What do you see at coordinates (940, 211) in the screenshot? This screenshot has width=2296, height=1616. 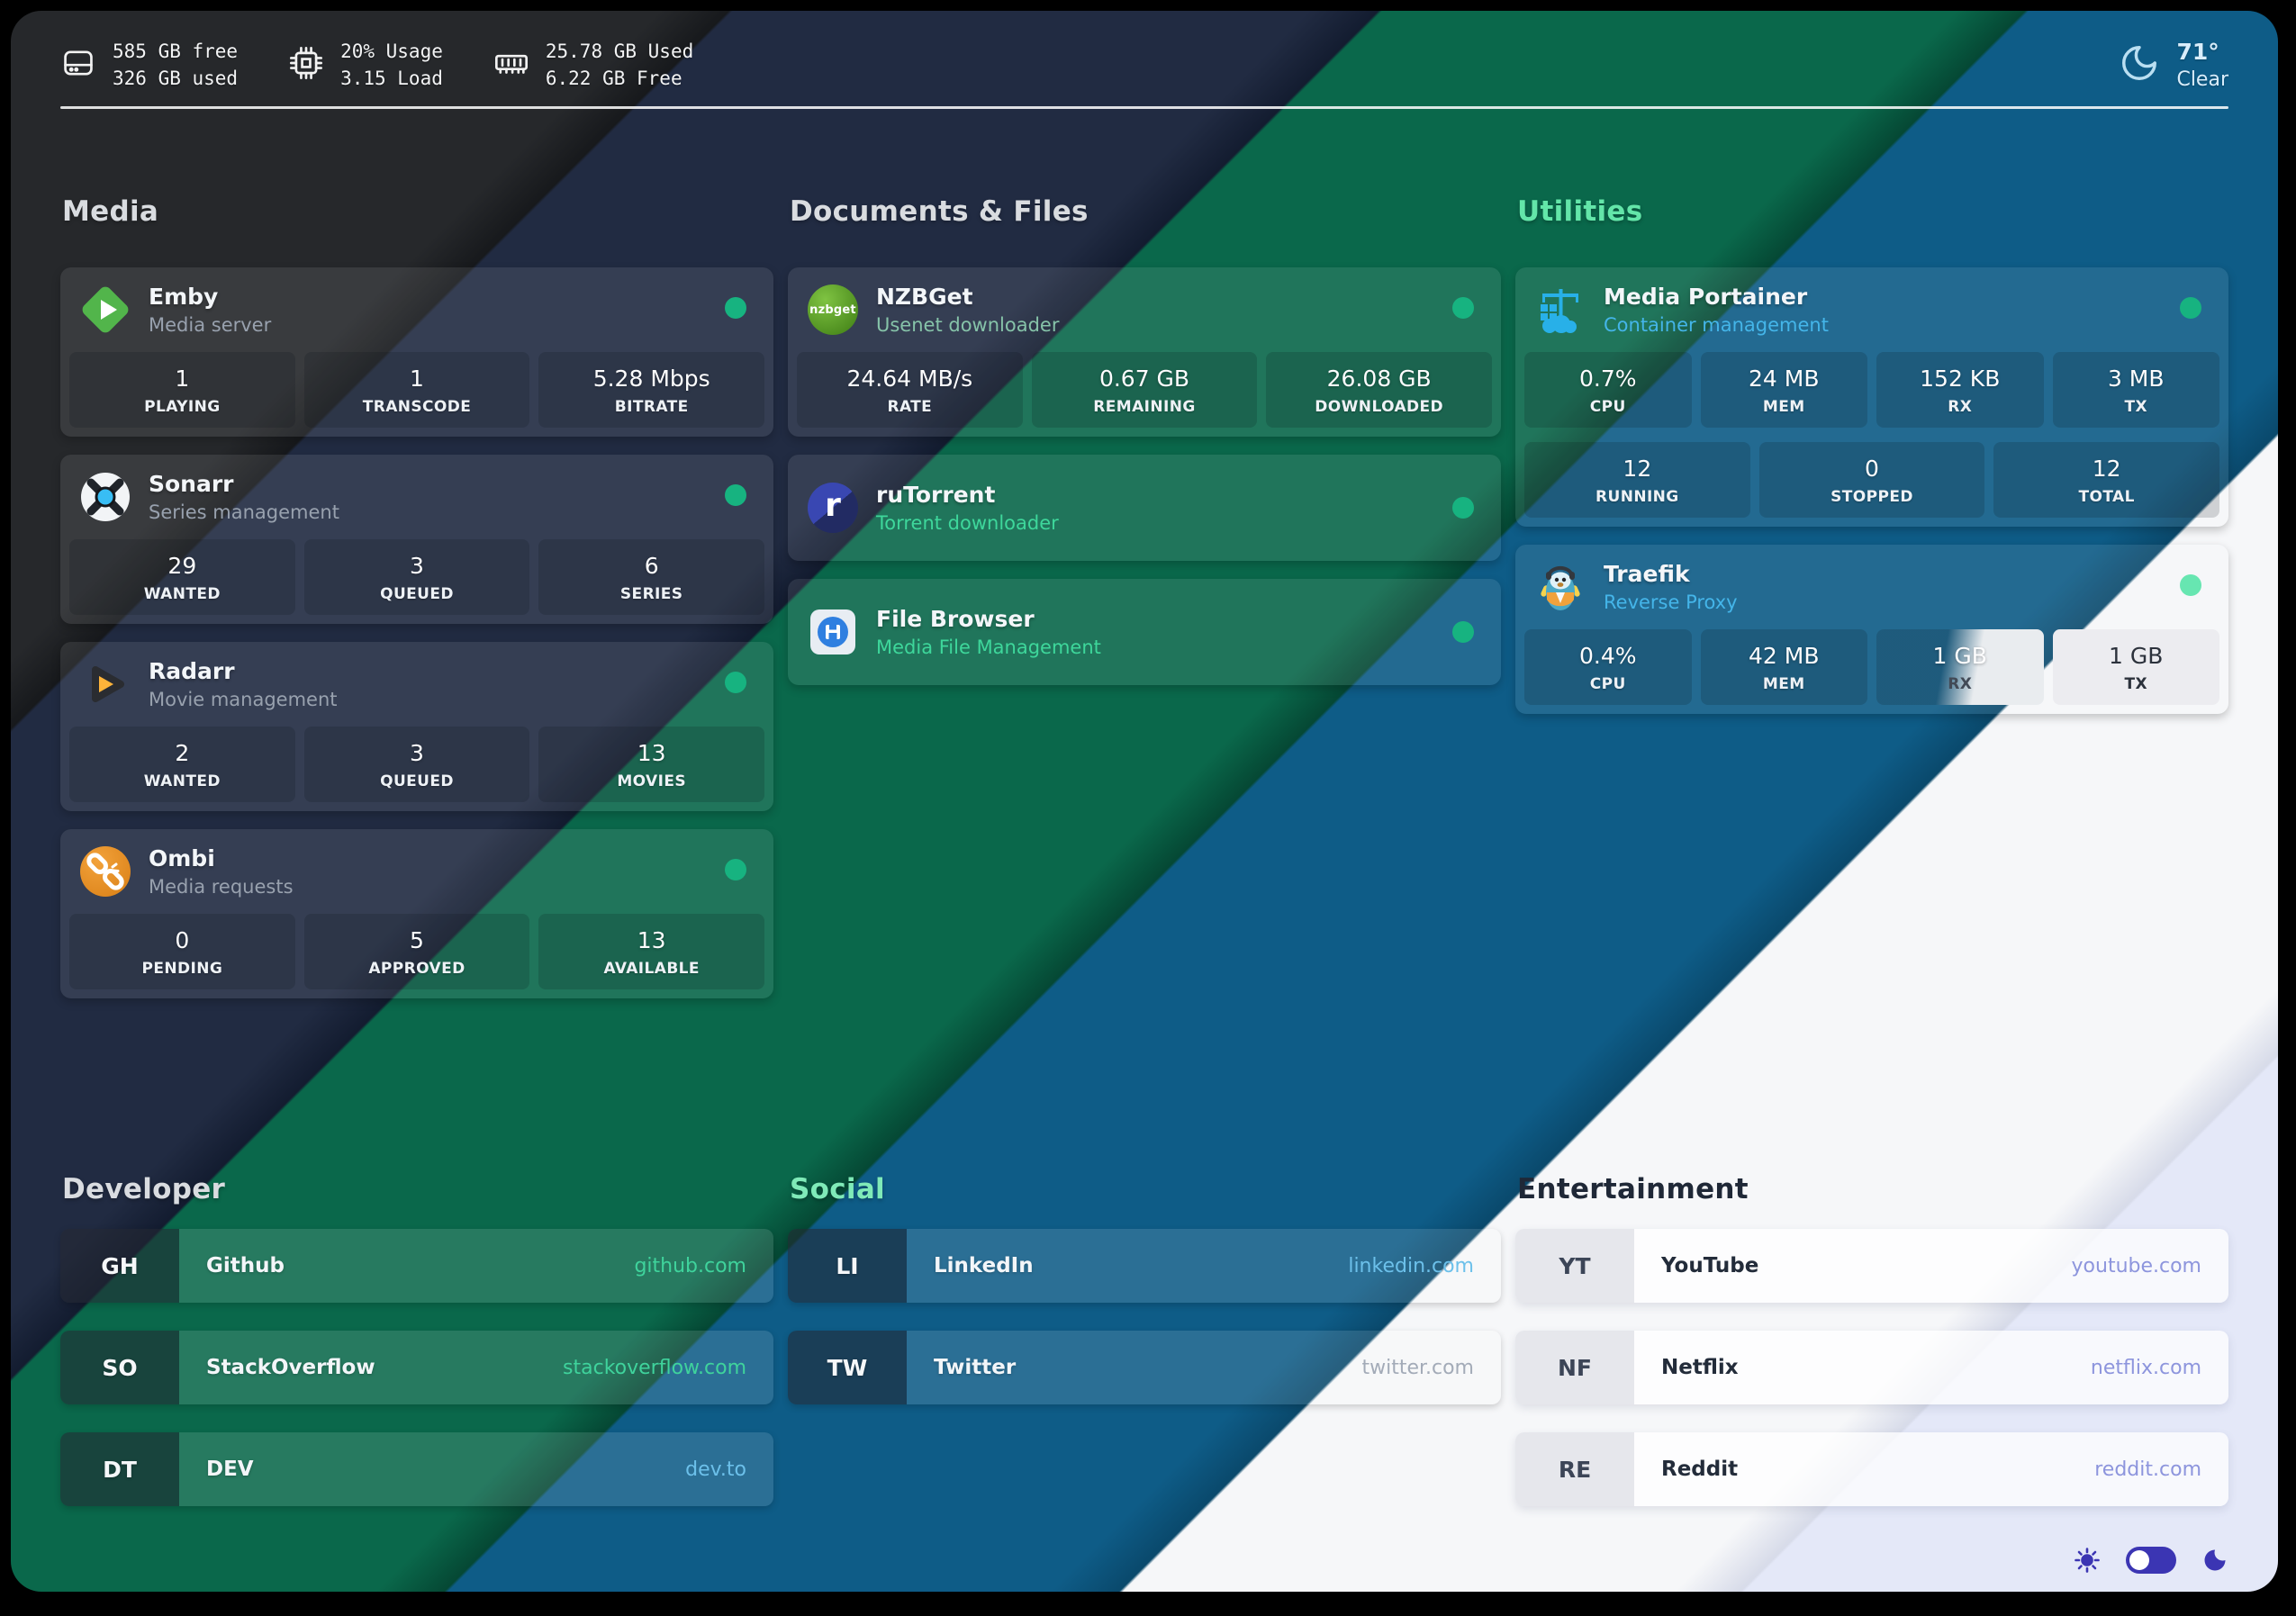 I see `group-title: Documents & Files` at bounding box center [940, 211].